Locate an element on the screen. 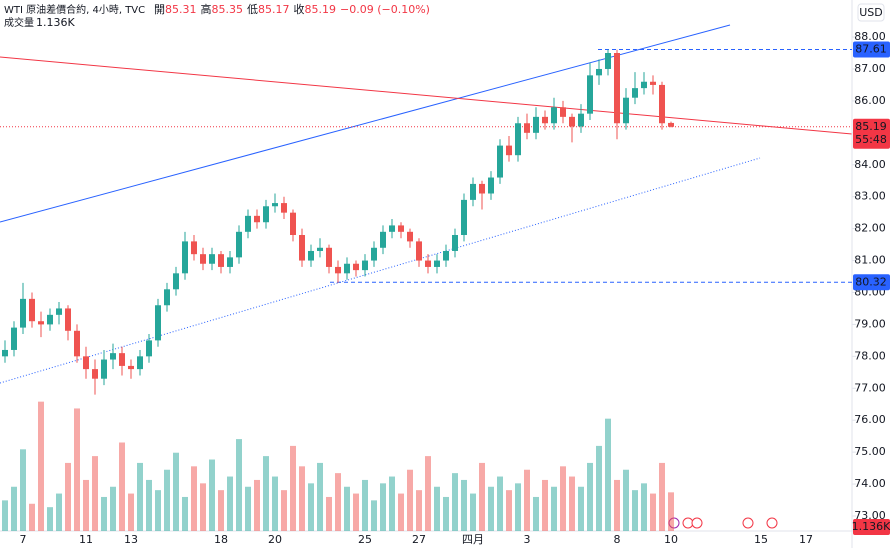  chart-title: WTI 原油差價合約, 4小時, TVC is located at coordinates (74, 9).